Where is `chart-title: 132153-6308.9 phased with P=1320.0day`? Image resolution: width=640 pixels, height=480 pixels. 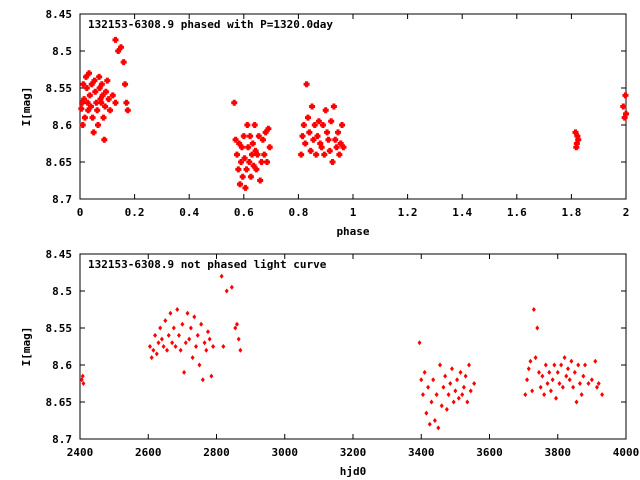 chart-title: 132153-6308.9 phased with P=1320.0day is located at coordinates (210, 24).